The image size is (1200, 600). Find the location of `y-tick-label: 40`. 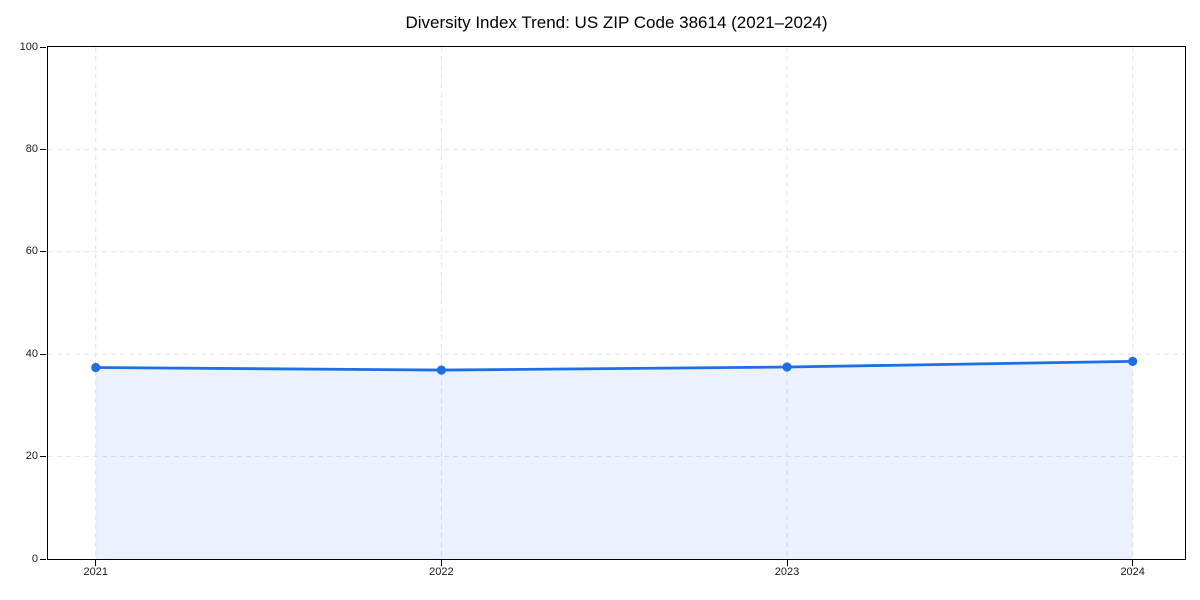

y-tick-label: 40 is located at coordinates (31, 353).